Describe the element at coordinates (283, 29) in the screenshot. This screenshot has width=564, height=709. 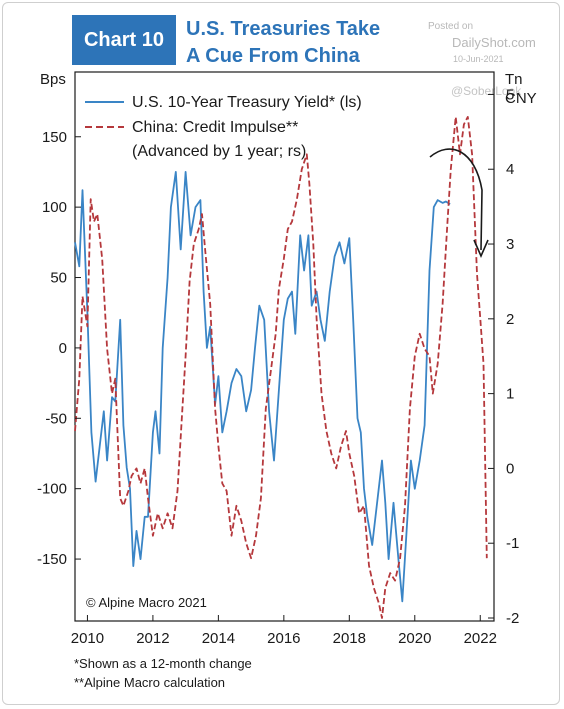
I see `chart-title-line1: U.S. Treasuries Take` at that location.